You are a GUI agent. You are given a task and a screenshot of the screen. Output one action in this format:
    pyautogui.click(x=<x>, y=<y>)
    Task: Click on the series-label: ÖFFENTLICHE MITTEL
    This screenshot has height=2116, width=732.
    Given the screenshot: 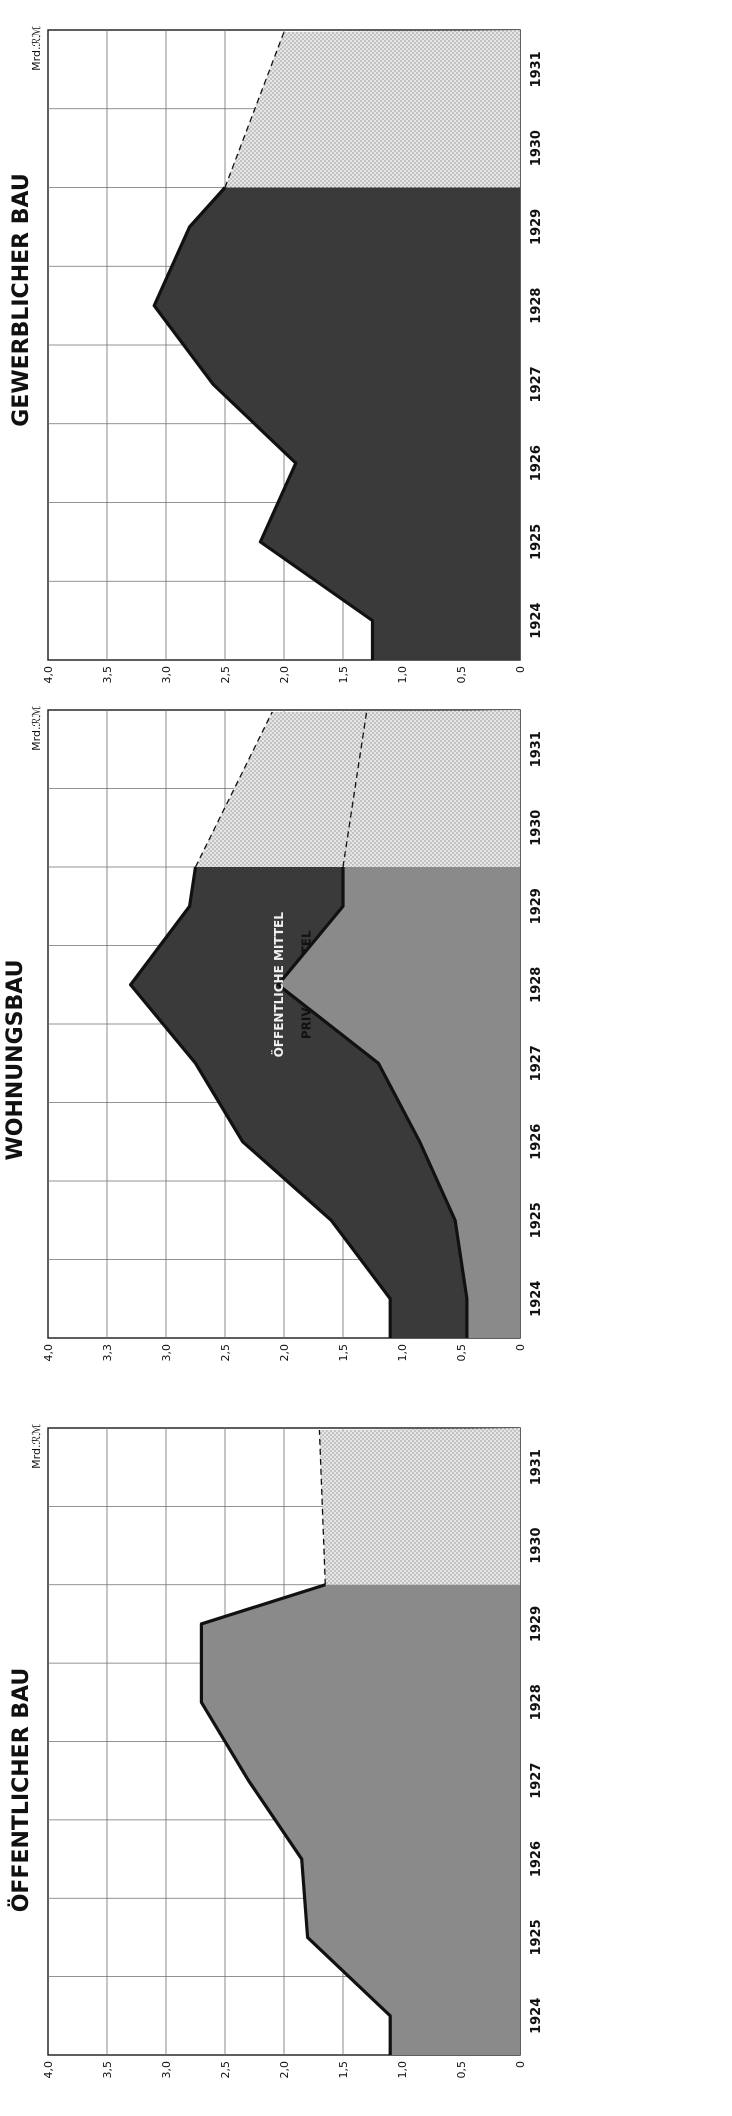 What is the action you would take?
    pyautogui.click(x=278, y=985)
    